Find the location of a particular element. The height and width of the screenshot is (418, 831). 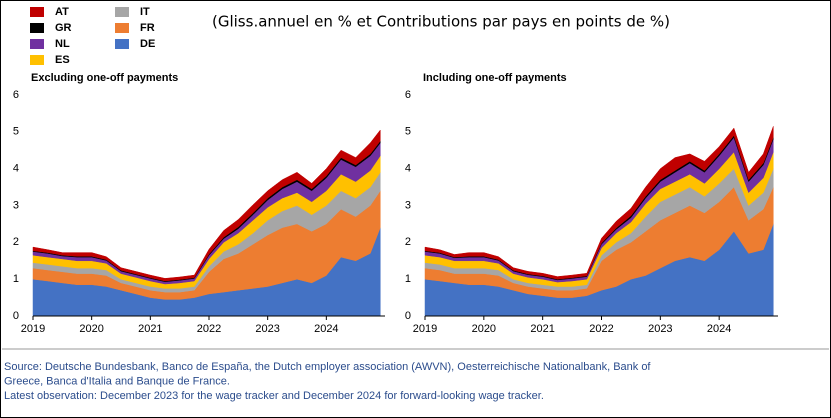

legend-label: IT is located at coordinates (145, 12).